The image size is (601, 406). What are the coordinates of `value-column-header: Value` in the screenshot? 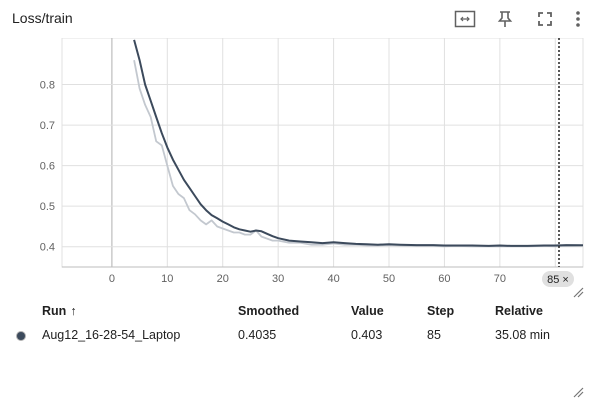 It's located at (367, 311).